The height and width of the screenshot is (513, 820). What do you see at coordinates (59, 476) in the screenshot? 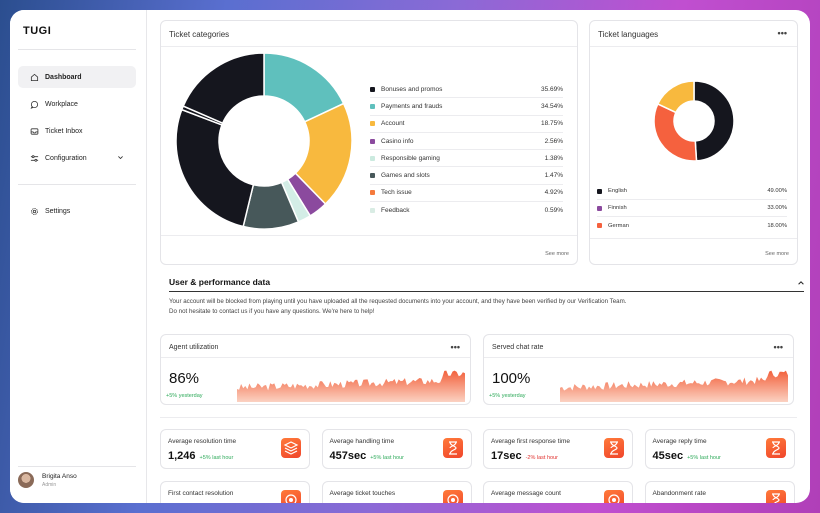
I see `user-name: Brigita Anso` at bounding box center [59, 476].